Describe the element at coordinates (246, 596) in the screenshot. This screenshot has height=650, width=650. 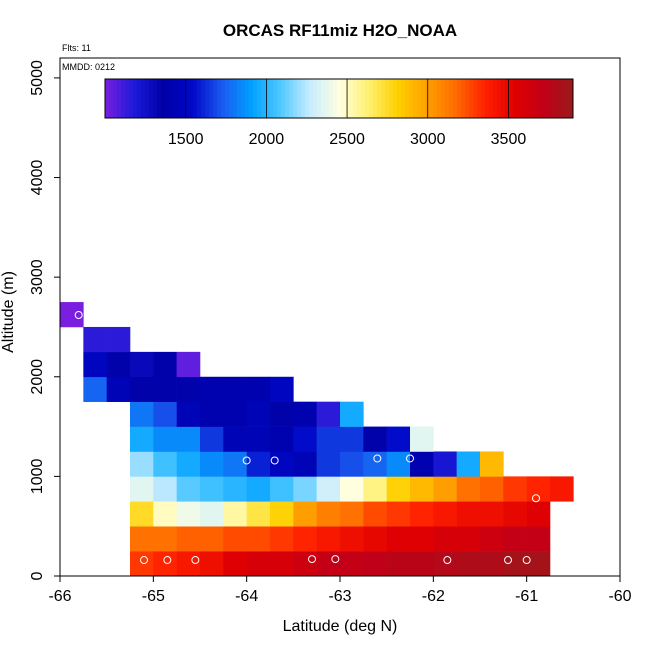
I see `x-tick-label: -64` at that location.